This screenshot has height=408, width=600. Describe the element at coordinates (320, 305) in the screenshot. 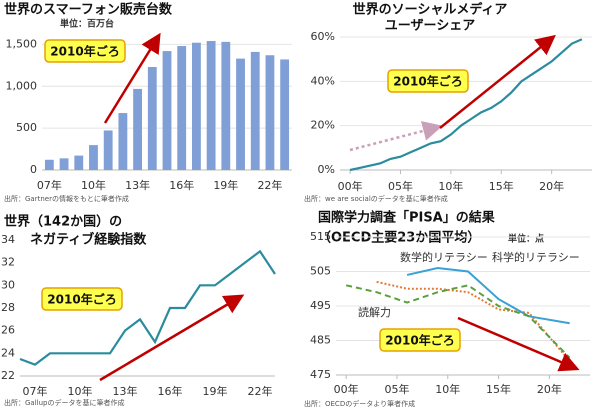

I see `y-tick-label: 495` at that location.